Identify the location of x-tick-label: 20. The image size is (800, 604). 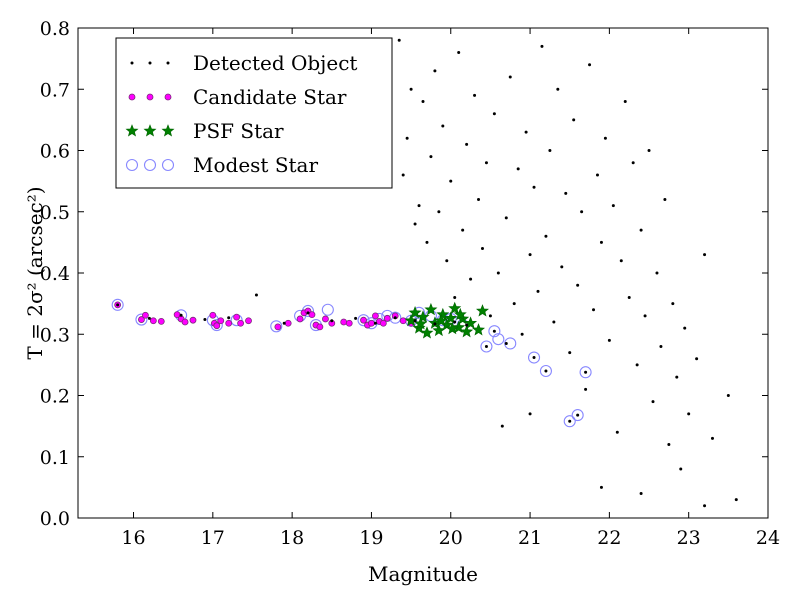
(451, 538).